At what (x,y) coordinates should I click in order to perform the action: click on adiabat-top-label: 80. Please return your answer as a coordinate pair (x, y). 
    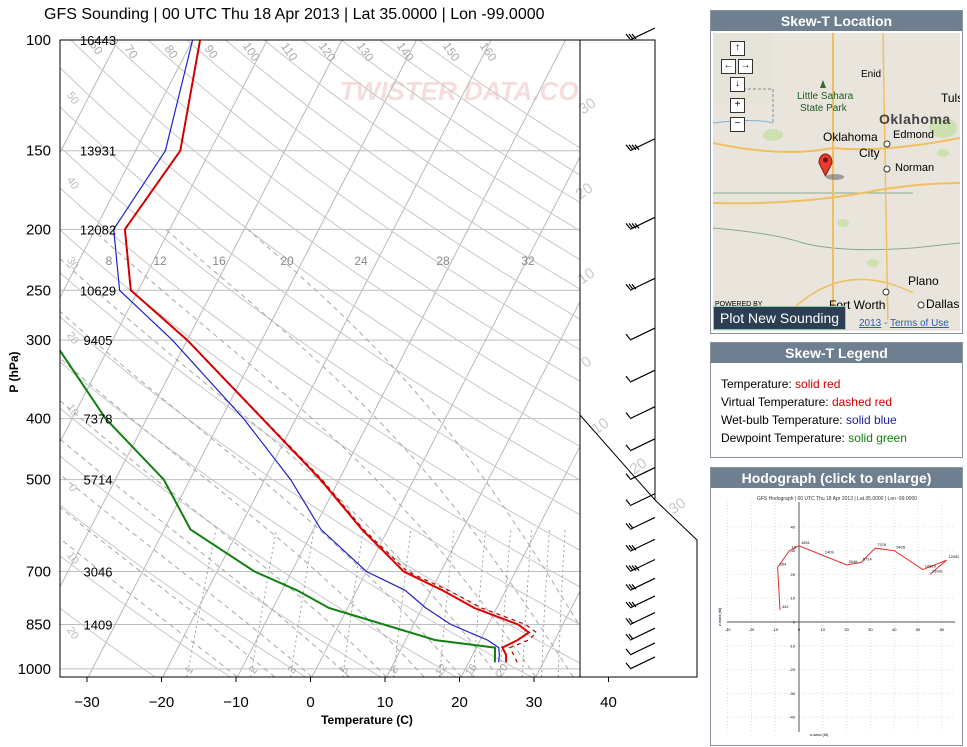
    Looking at the image, I should click on (171, 51).